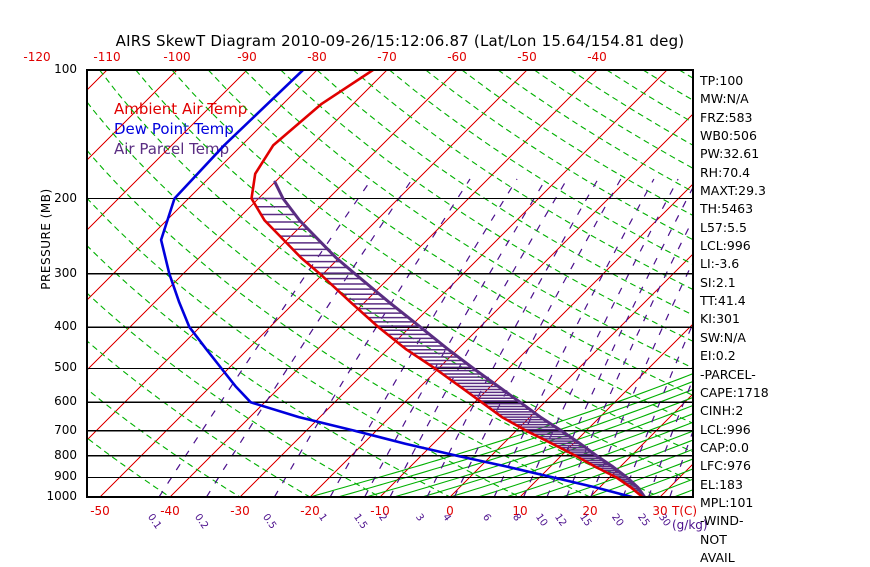 The image size is (870, 567). Describe the element at coordinates (201, 521) in the screenshot. I see `mixing-ratio-tick: 0.2` at that location.